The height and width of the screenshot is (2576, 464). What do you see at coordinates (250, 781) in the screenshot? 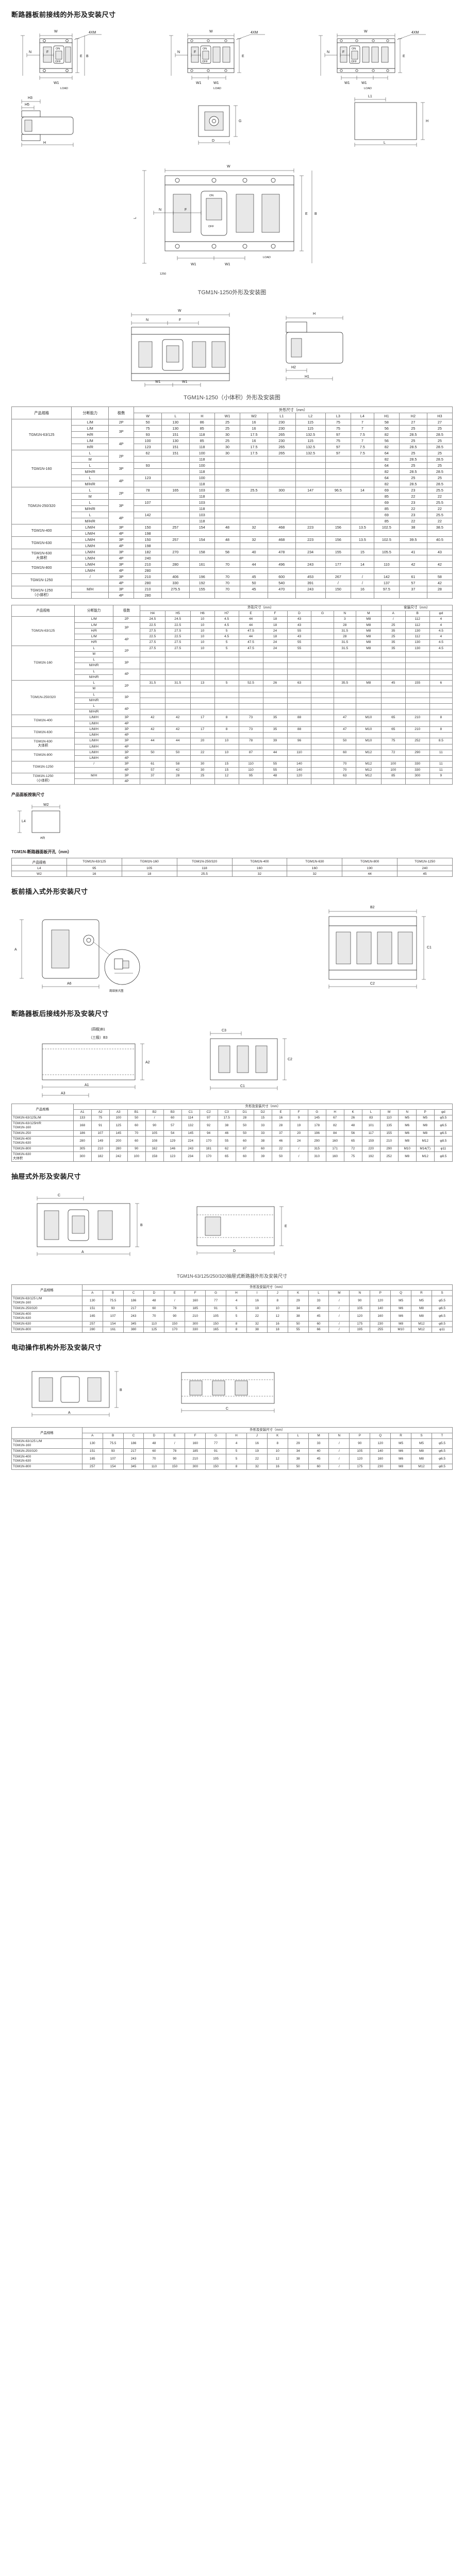
I see `cell-E` at bounding box center [250, 781].